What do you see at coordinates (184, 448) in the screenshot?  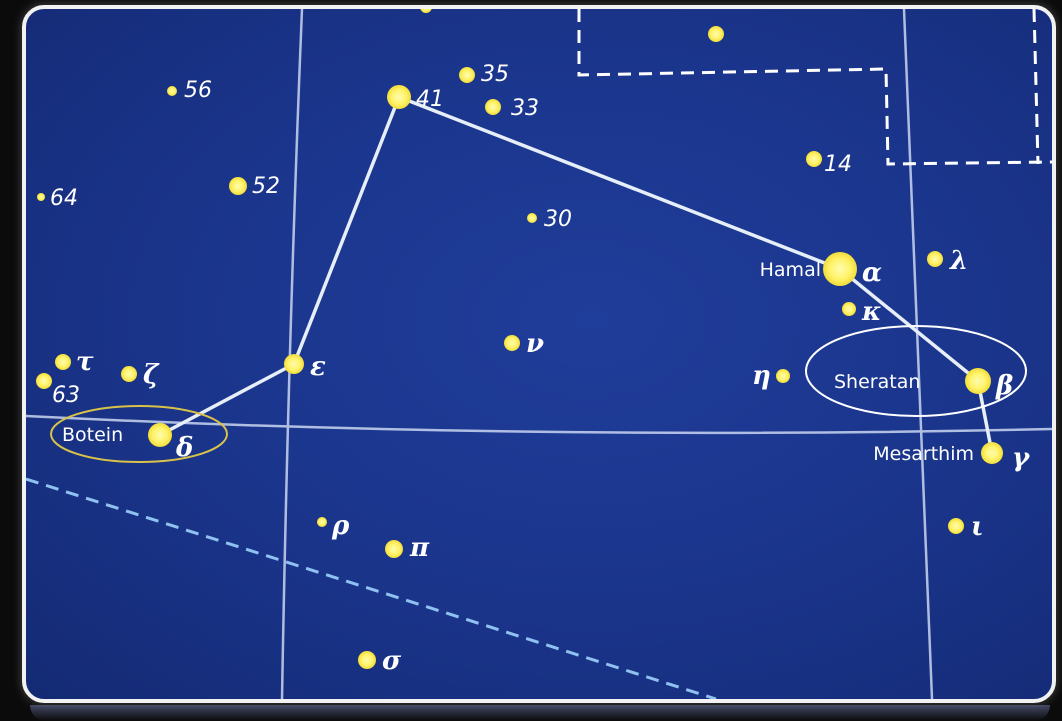 I see `label-delta: δ` at bounding box center [184, 448].